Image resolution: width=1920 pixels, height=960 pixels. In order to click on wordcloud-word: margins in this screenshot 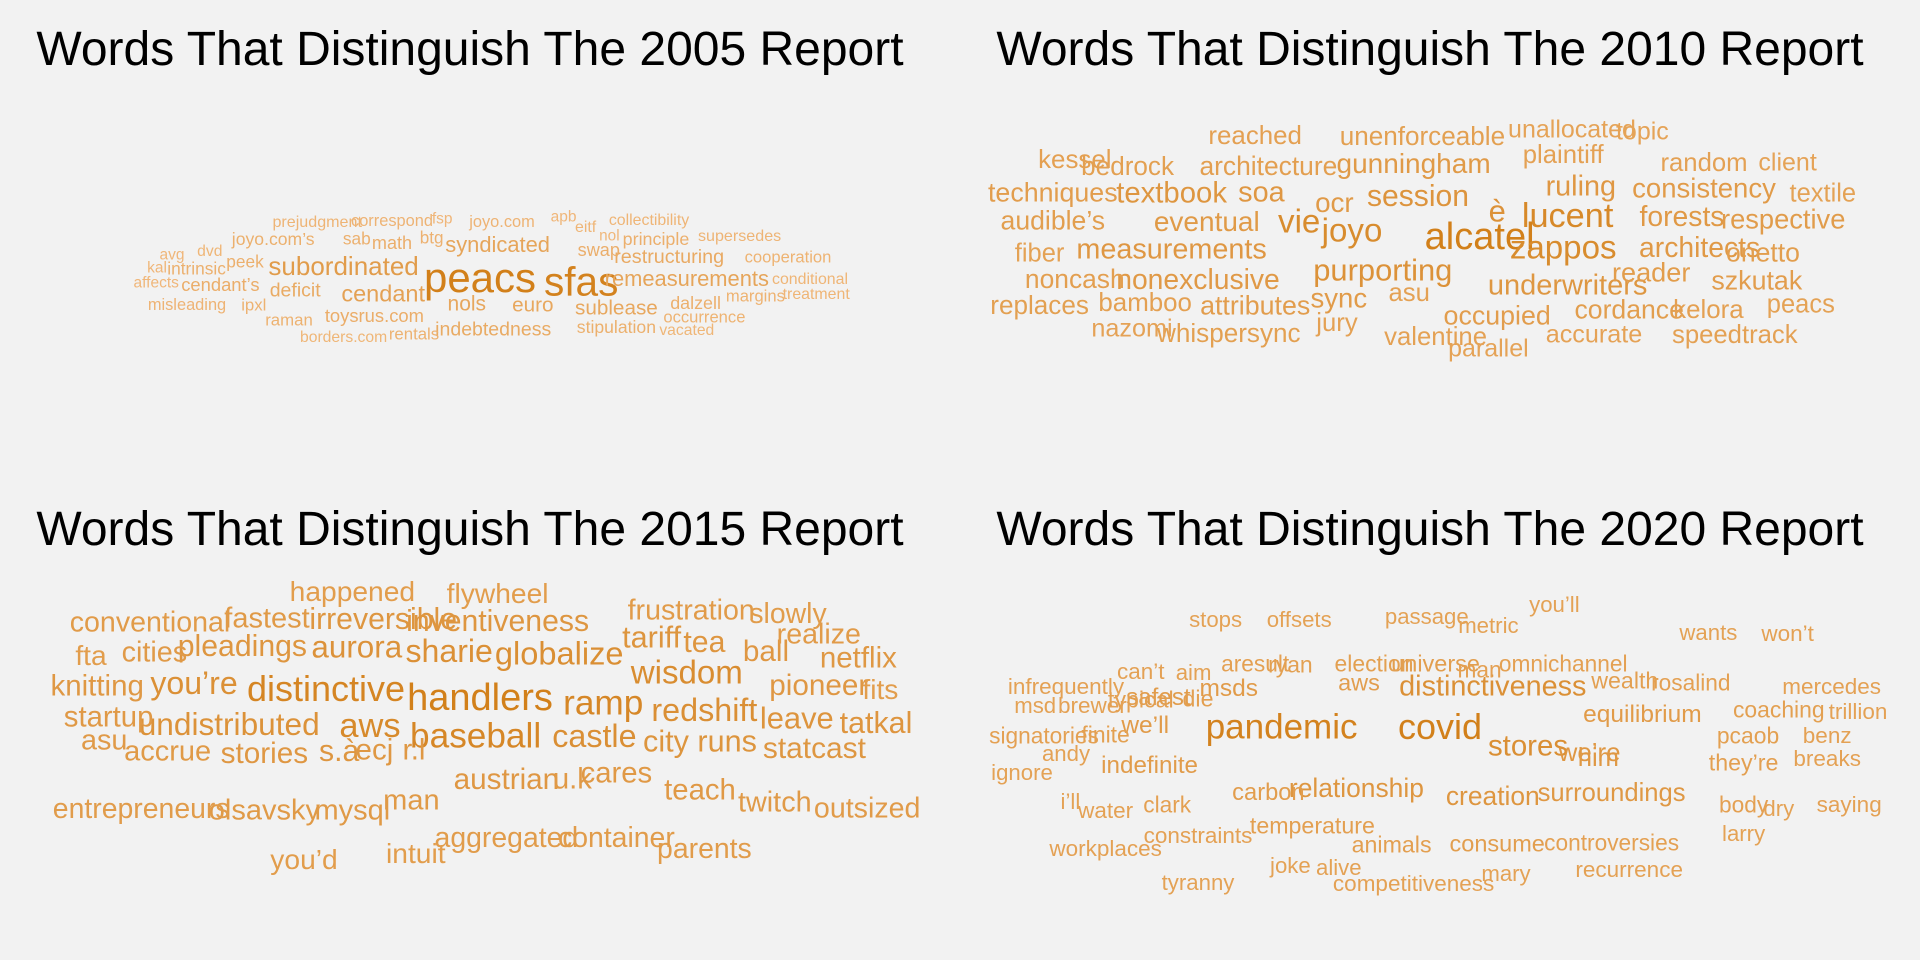, I will do `click(755, 296)`.